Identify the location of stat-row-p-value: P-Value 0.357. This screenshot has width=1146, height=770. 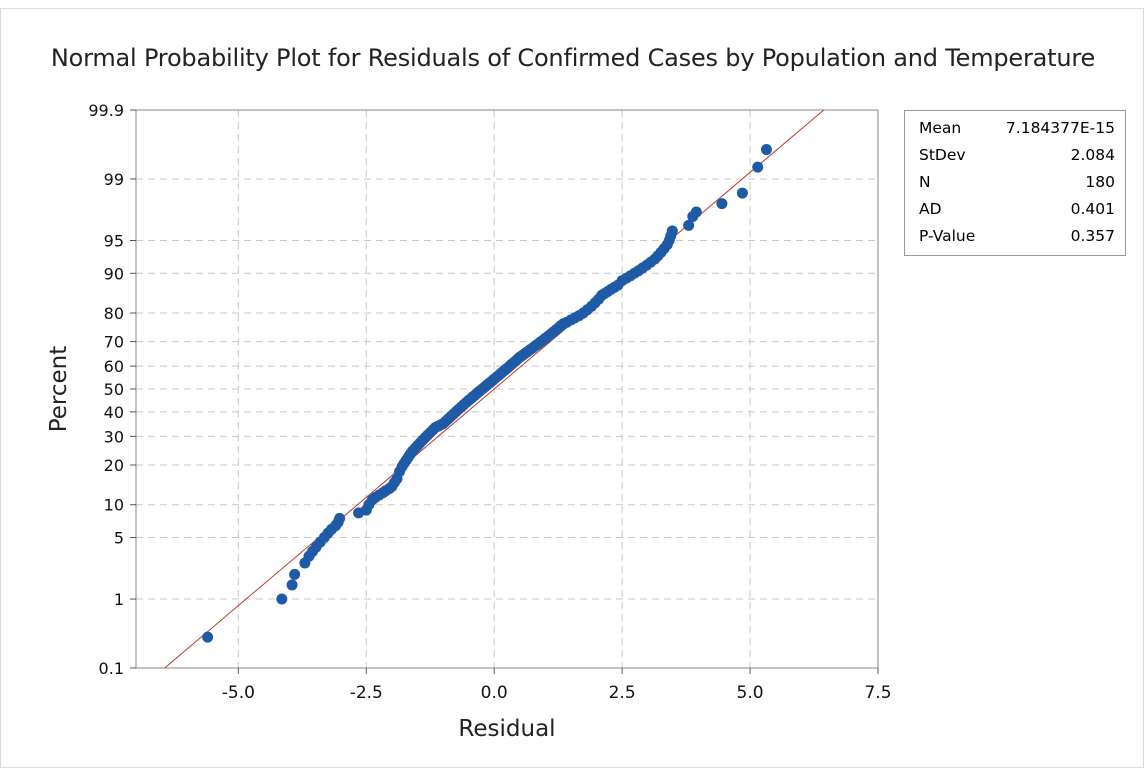
(1017, 238).